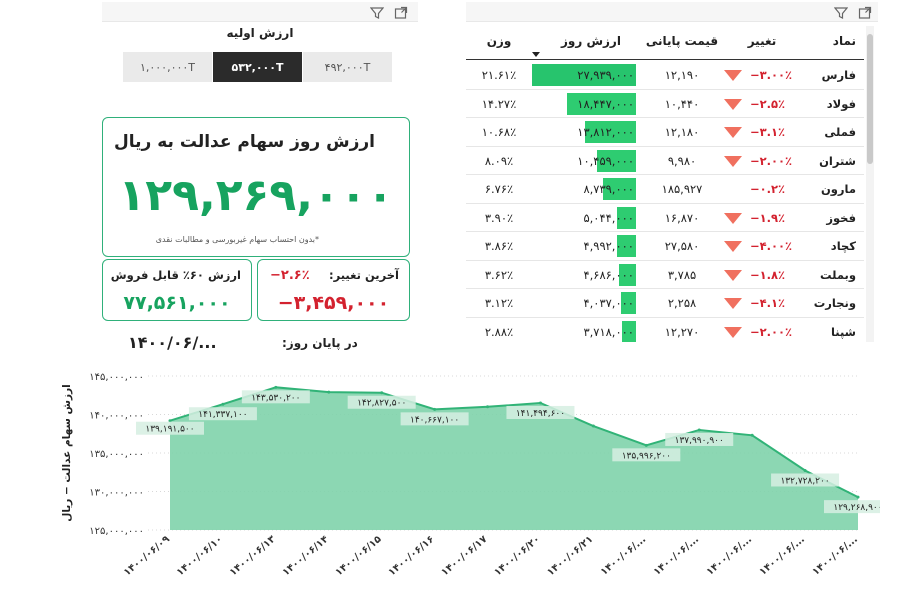 Image resolution: width=920 pixels, height=592 pixels. Describe the element at coordinates (844, 41) in the screenshot. I see `column-header-symbol: نماد` at that location.